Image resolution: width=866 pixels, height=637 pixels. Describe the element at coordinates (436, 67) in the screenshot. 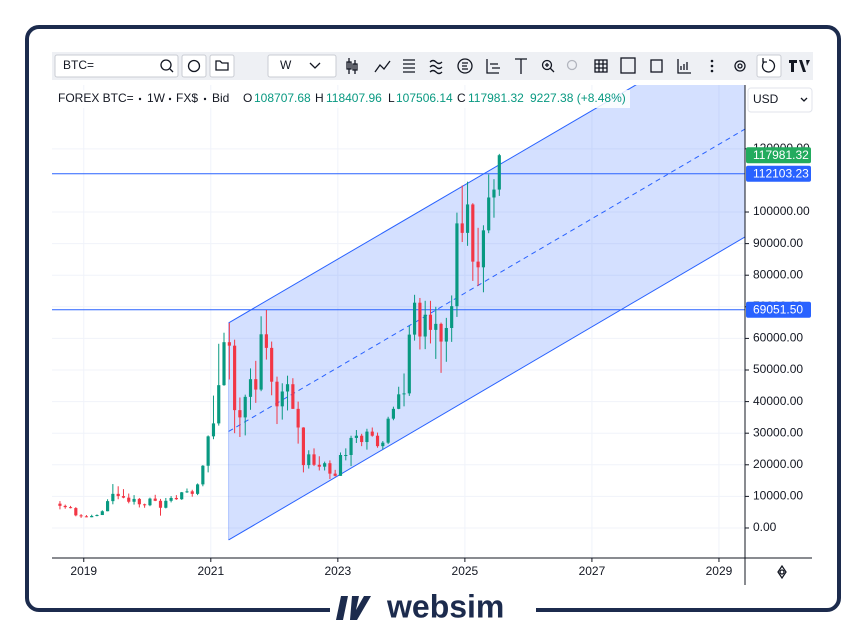

I see `wave-icon` at that location.